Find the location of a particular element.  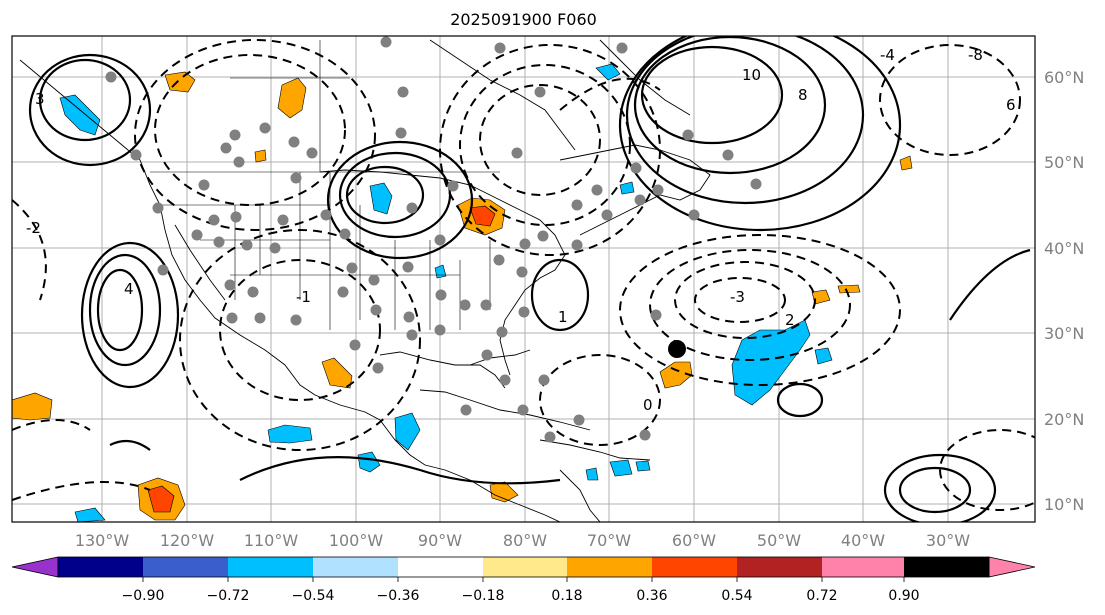

svg-text: 8 is located at coordinates (803, 95).